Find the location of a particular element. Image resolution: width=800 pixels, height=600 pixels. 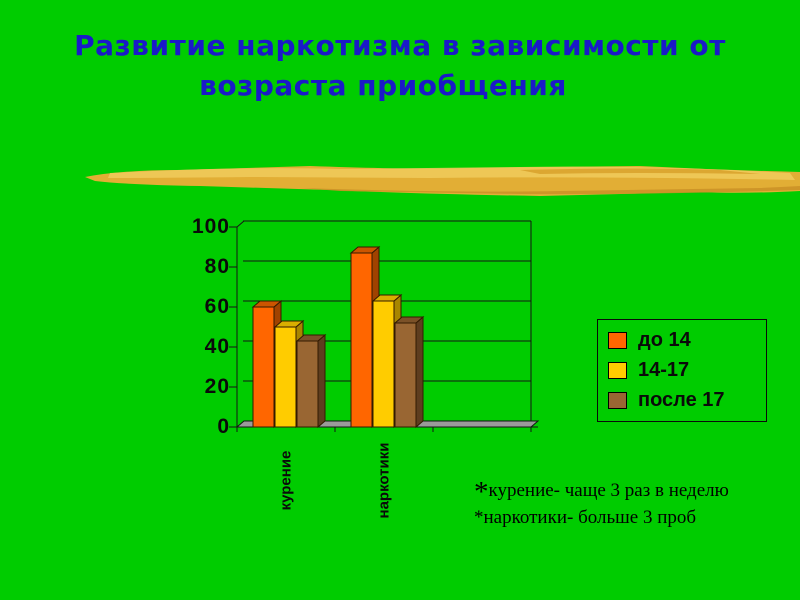

legend-label: до 14 is located at coordinates (664, 339).